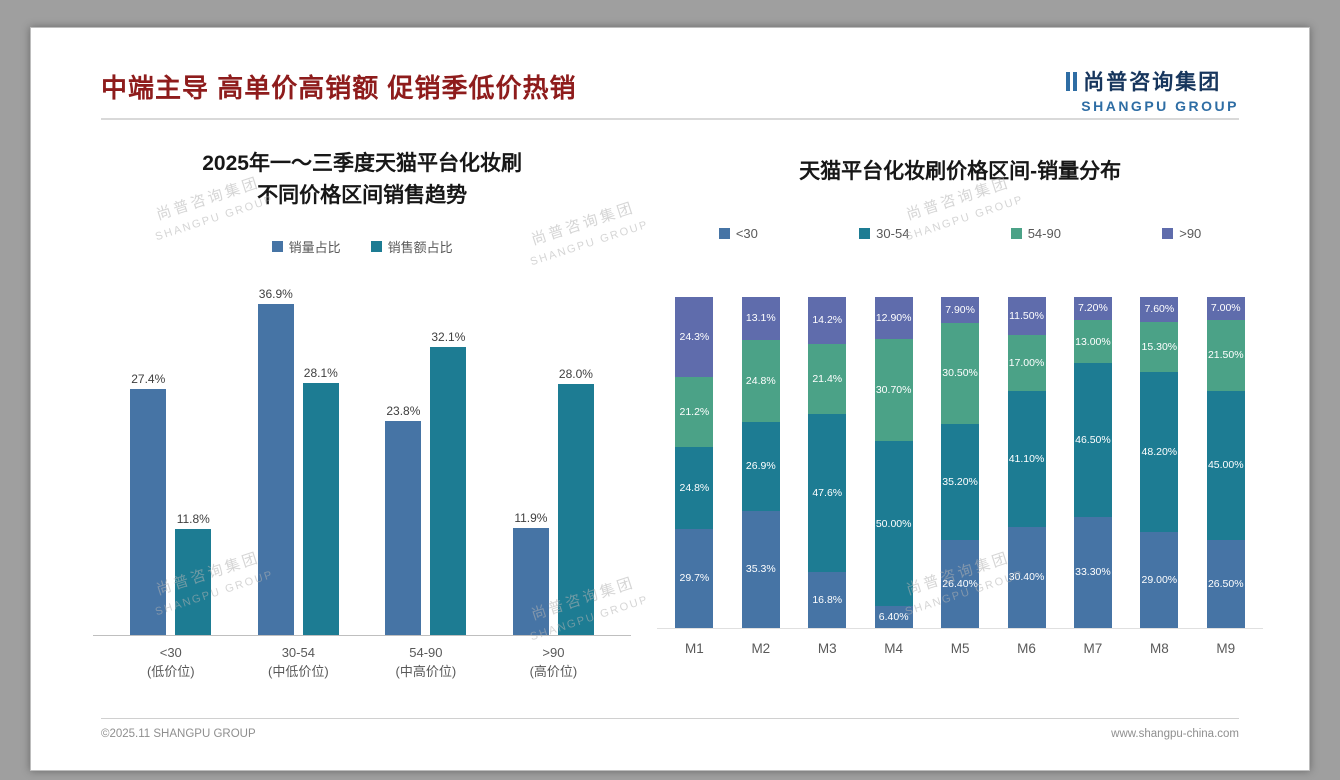 This screenshot has height=780, width=1340. What do you see at coordinates (893, 233) in the screenshot?
I see `legend-label: 30-54` at bounding box center [893, 233].